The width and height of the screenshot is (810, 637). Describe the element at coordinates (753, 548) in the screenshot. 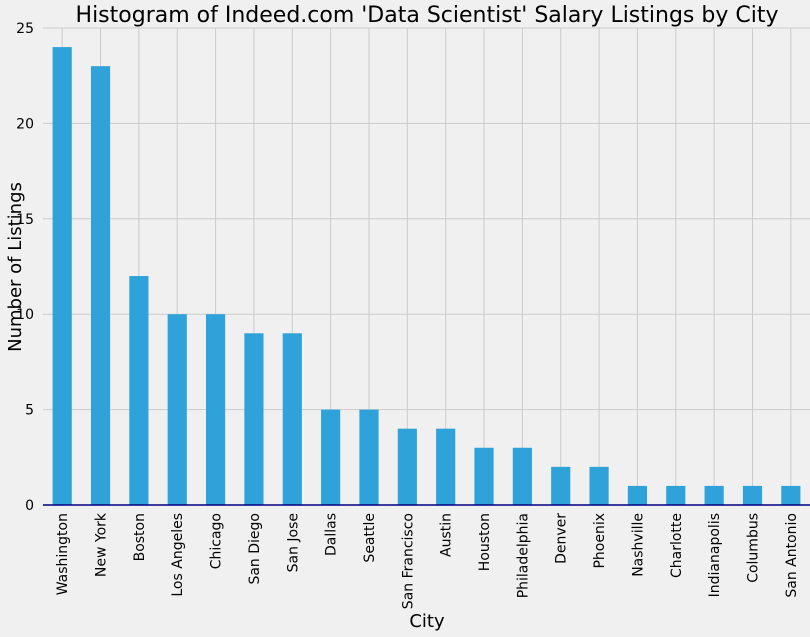

I see `x-tick-label: Columbus` at that location.